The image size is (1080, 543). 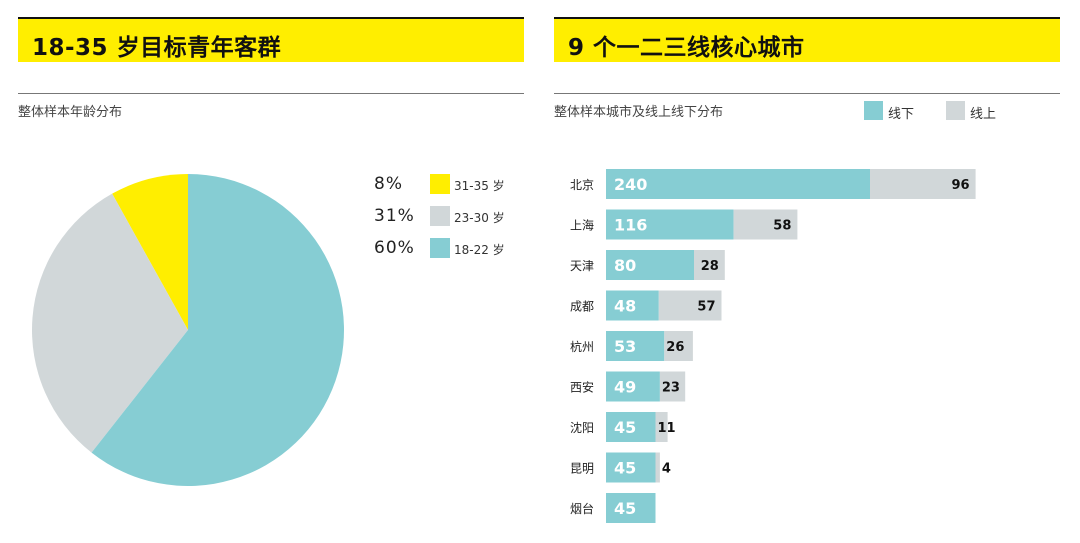 I want to click on bar-online-value: 58, so click(x=782, y=226).